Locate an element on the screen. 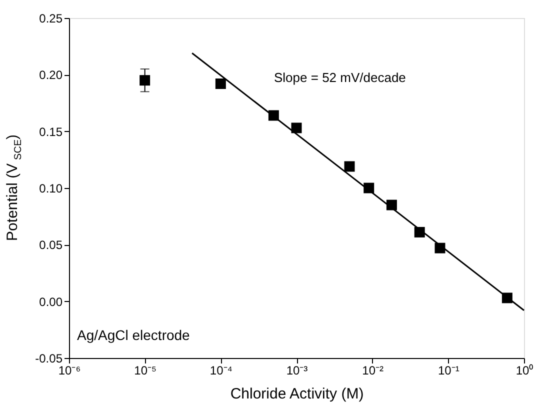  y-tick-label: 0.20 is located at coordinates (51, 75).